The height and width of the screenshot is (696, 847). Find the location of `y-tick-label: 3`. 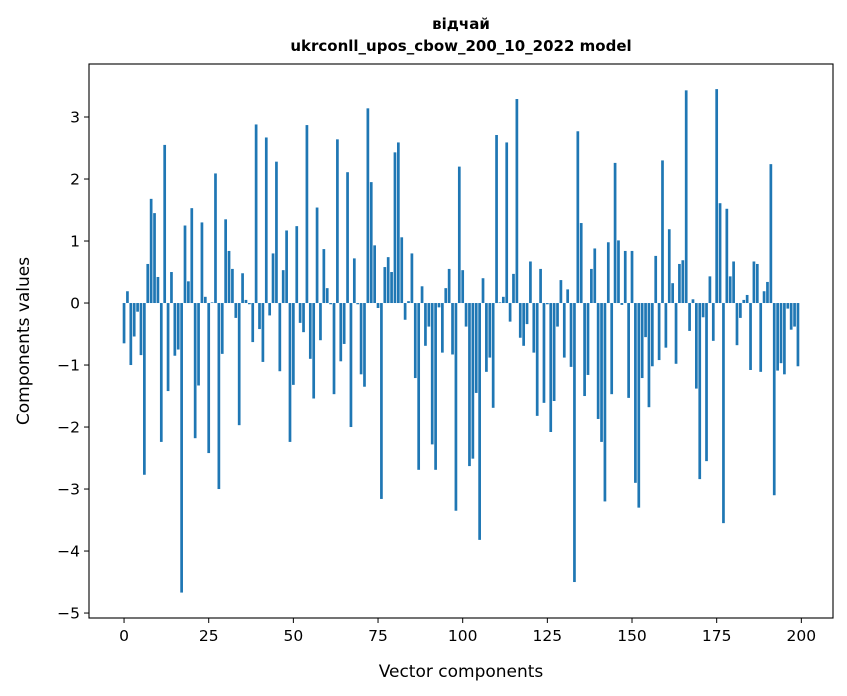

y-tick-label: 3 is located at coordinates (75, 118).